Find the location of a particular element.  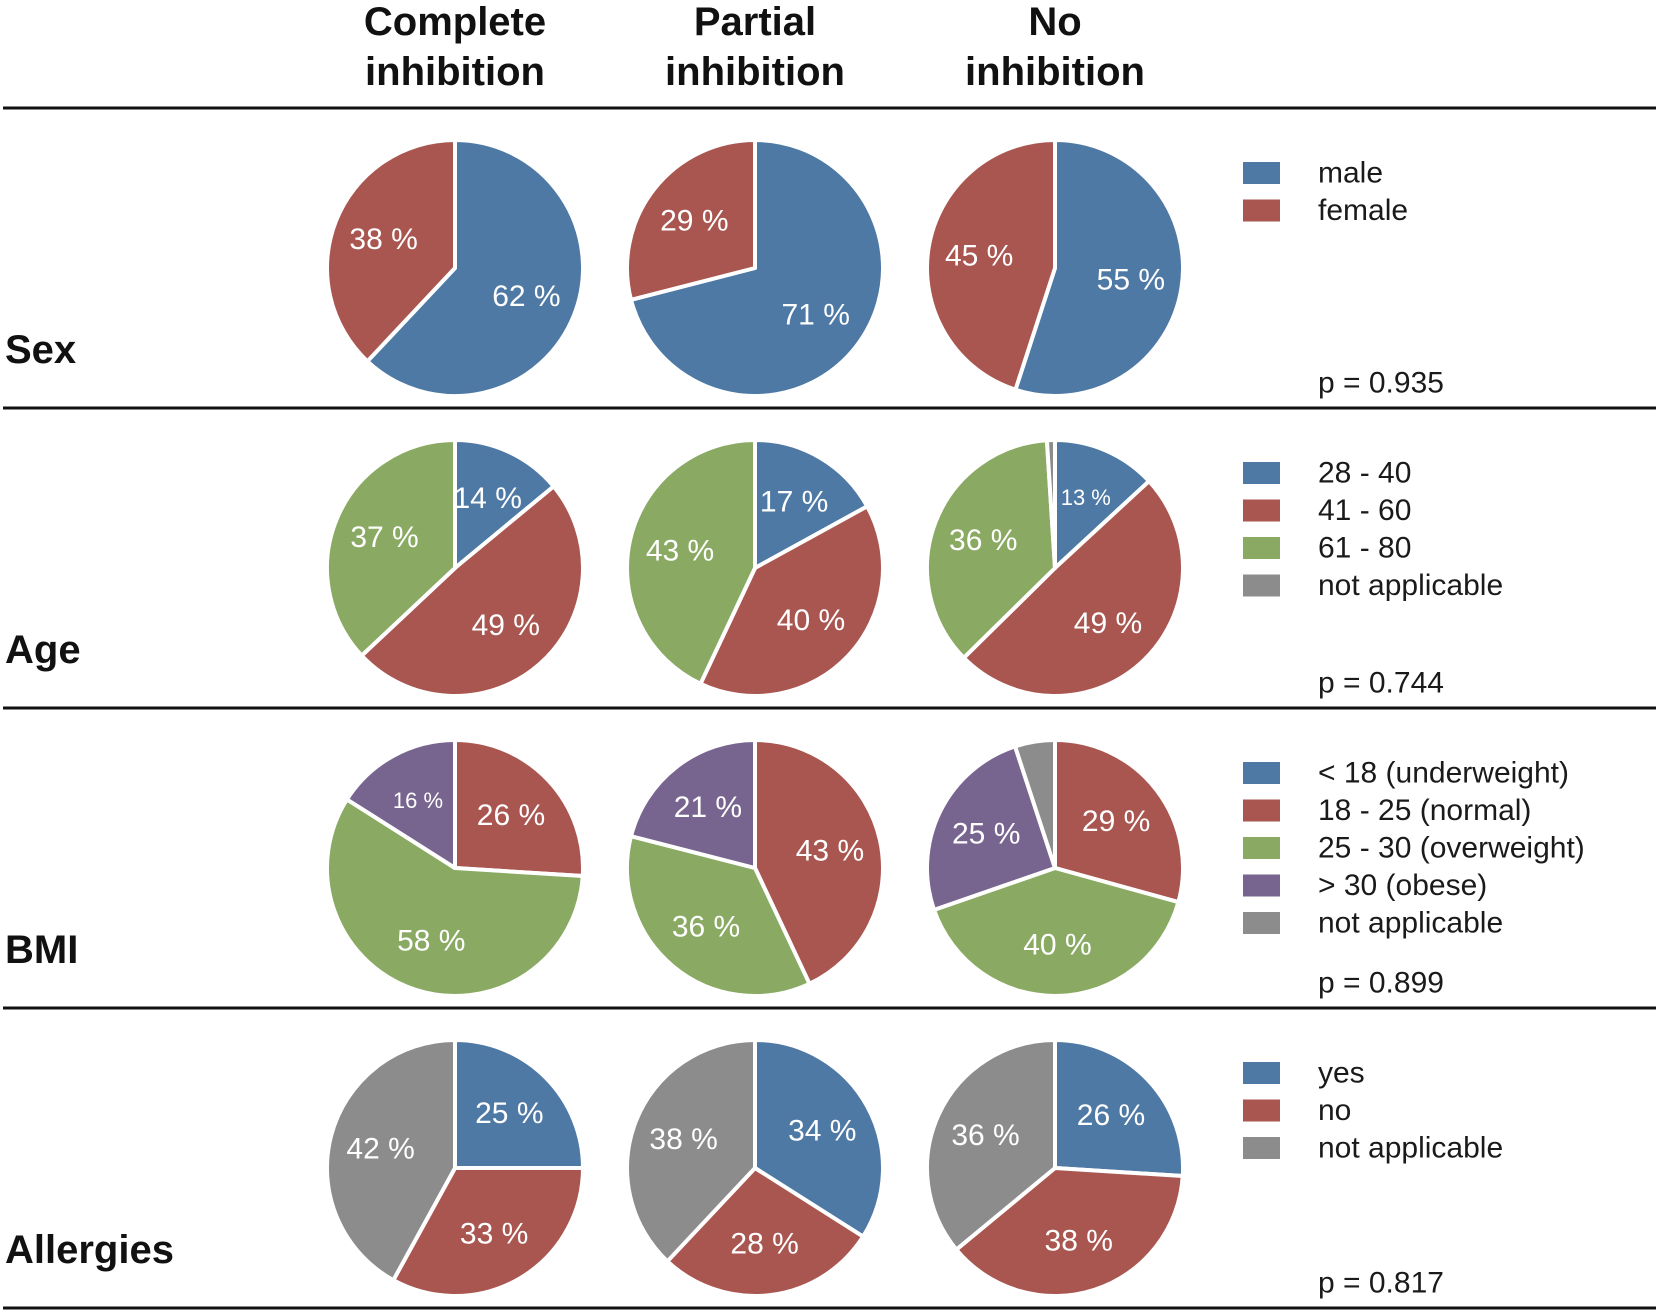

pie-slice-yes is located at coordinates (1119, 1108).